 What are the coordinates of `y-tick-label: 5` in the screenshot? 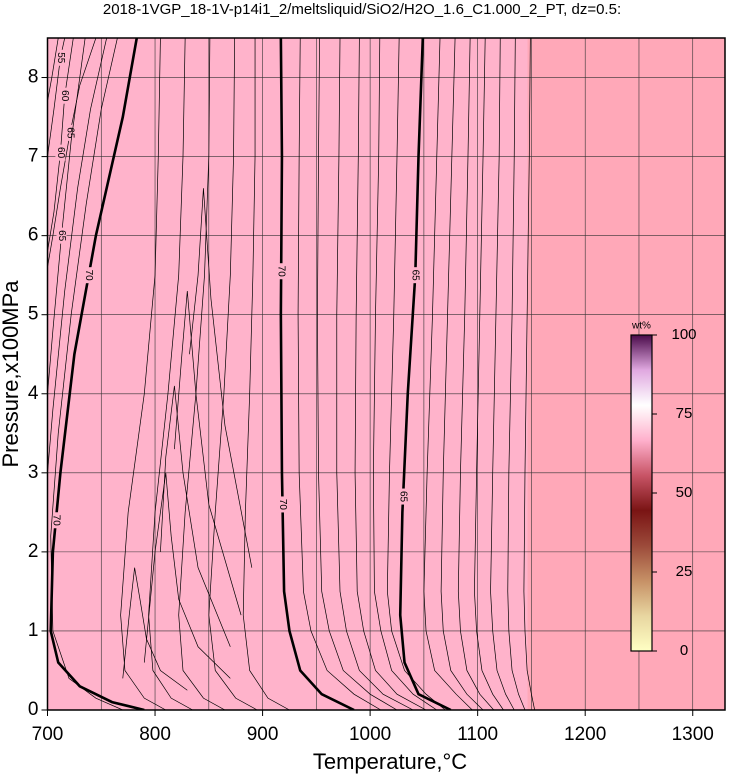 It's located at (33, 314).